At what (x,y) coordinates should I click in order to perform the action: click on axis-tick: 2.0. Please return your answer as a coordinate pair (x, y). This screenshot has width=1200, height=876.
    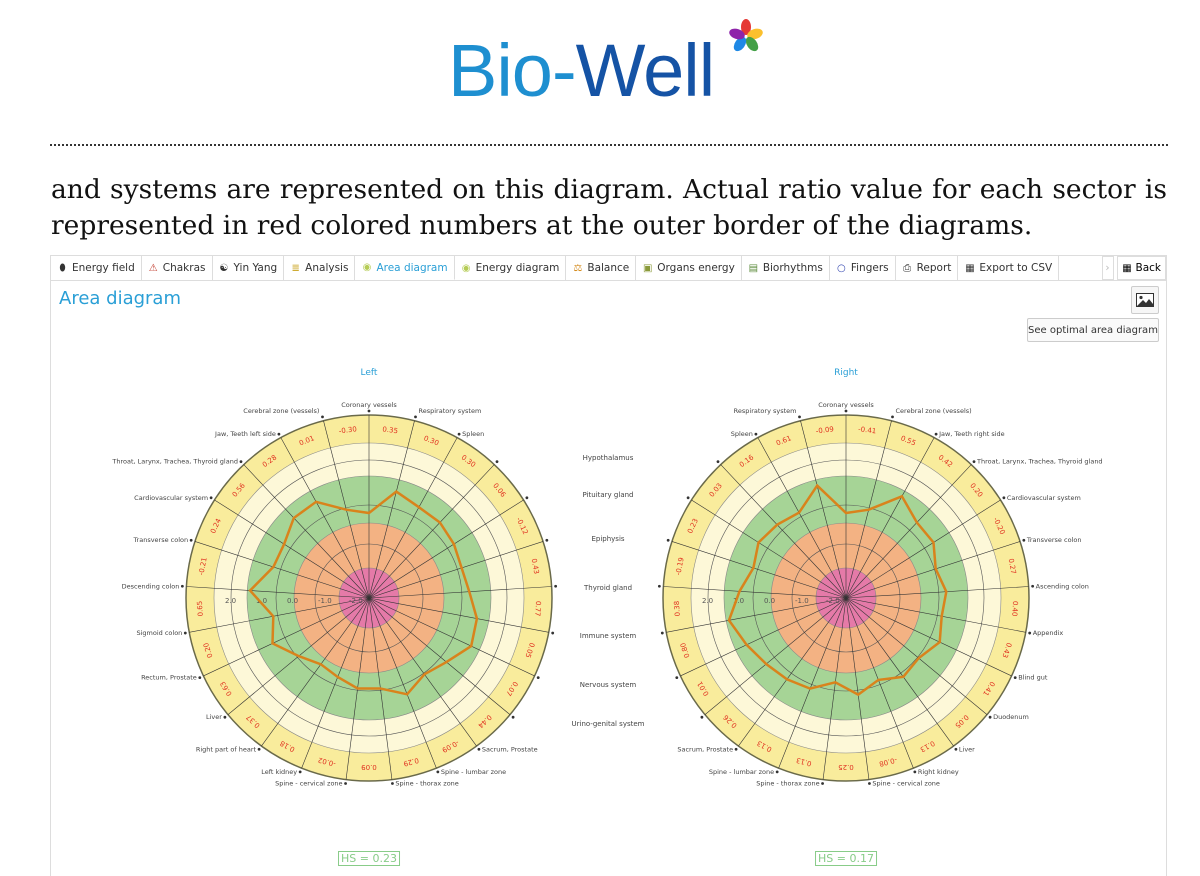
    Looking at the image, I should click on (230, 601).